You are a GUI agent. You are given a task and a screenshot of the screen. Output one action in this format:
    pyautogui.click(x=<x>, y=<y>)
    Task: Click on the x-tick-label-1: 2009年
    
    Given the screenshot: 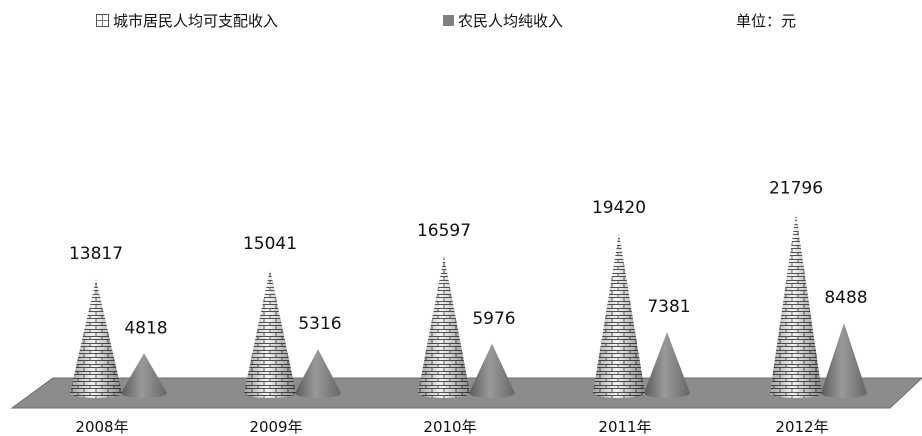 What is the action you would take?
    pyautogui.click(x=275, y=427)
    